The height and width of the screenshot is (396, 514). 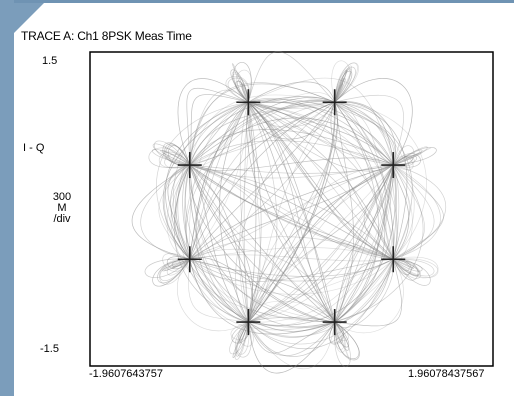 I want to click on constellation-point, so click(x=189, y=259).